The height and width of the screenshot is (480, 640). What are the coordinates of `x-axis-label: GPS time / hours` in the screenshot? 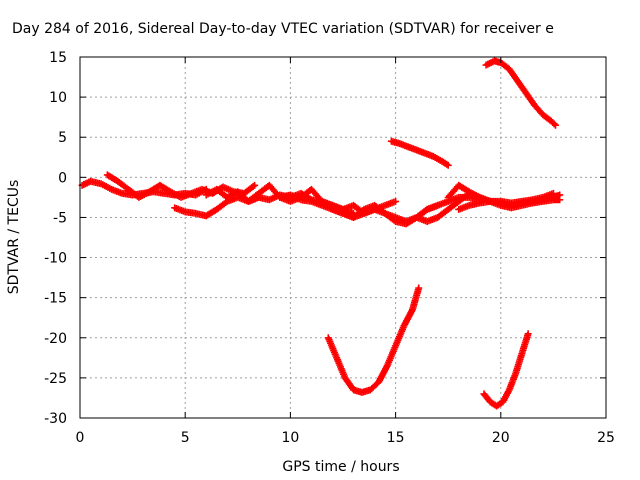 It's located at (340, 467).